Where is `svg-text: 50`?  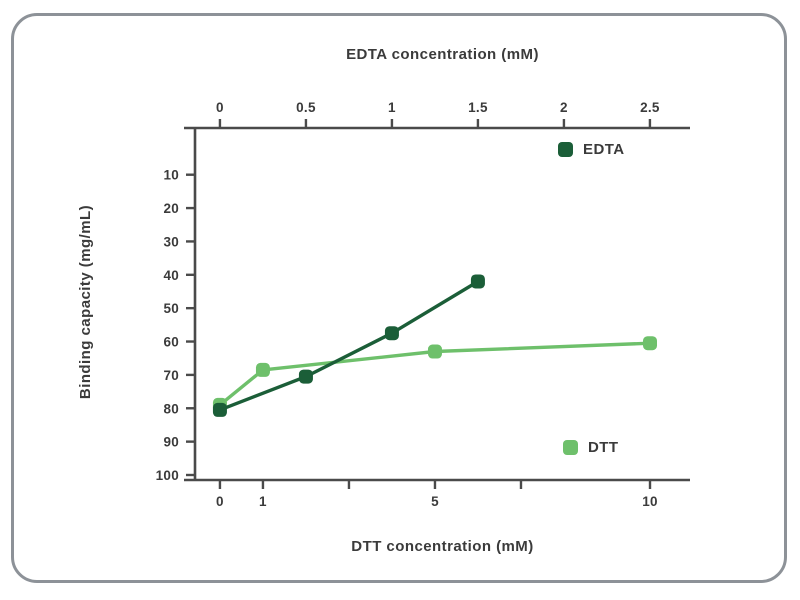 svg-text: 50 is located at coordinates (171, 308).